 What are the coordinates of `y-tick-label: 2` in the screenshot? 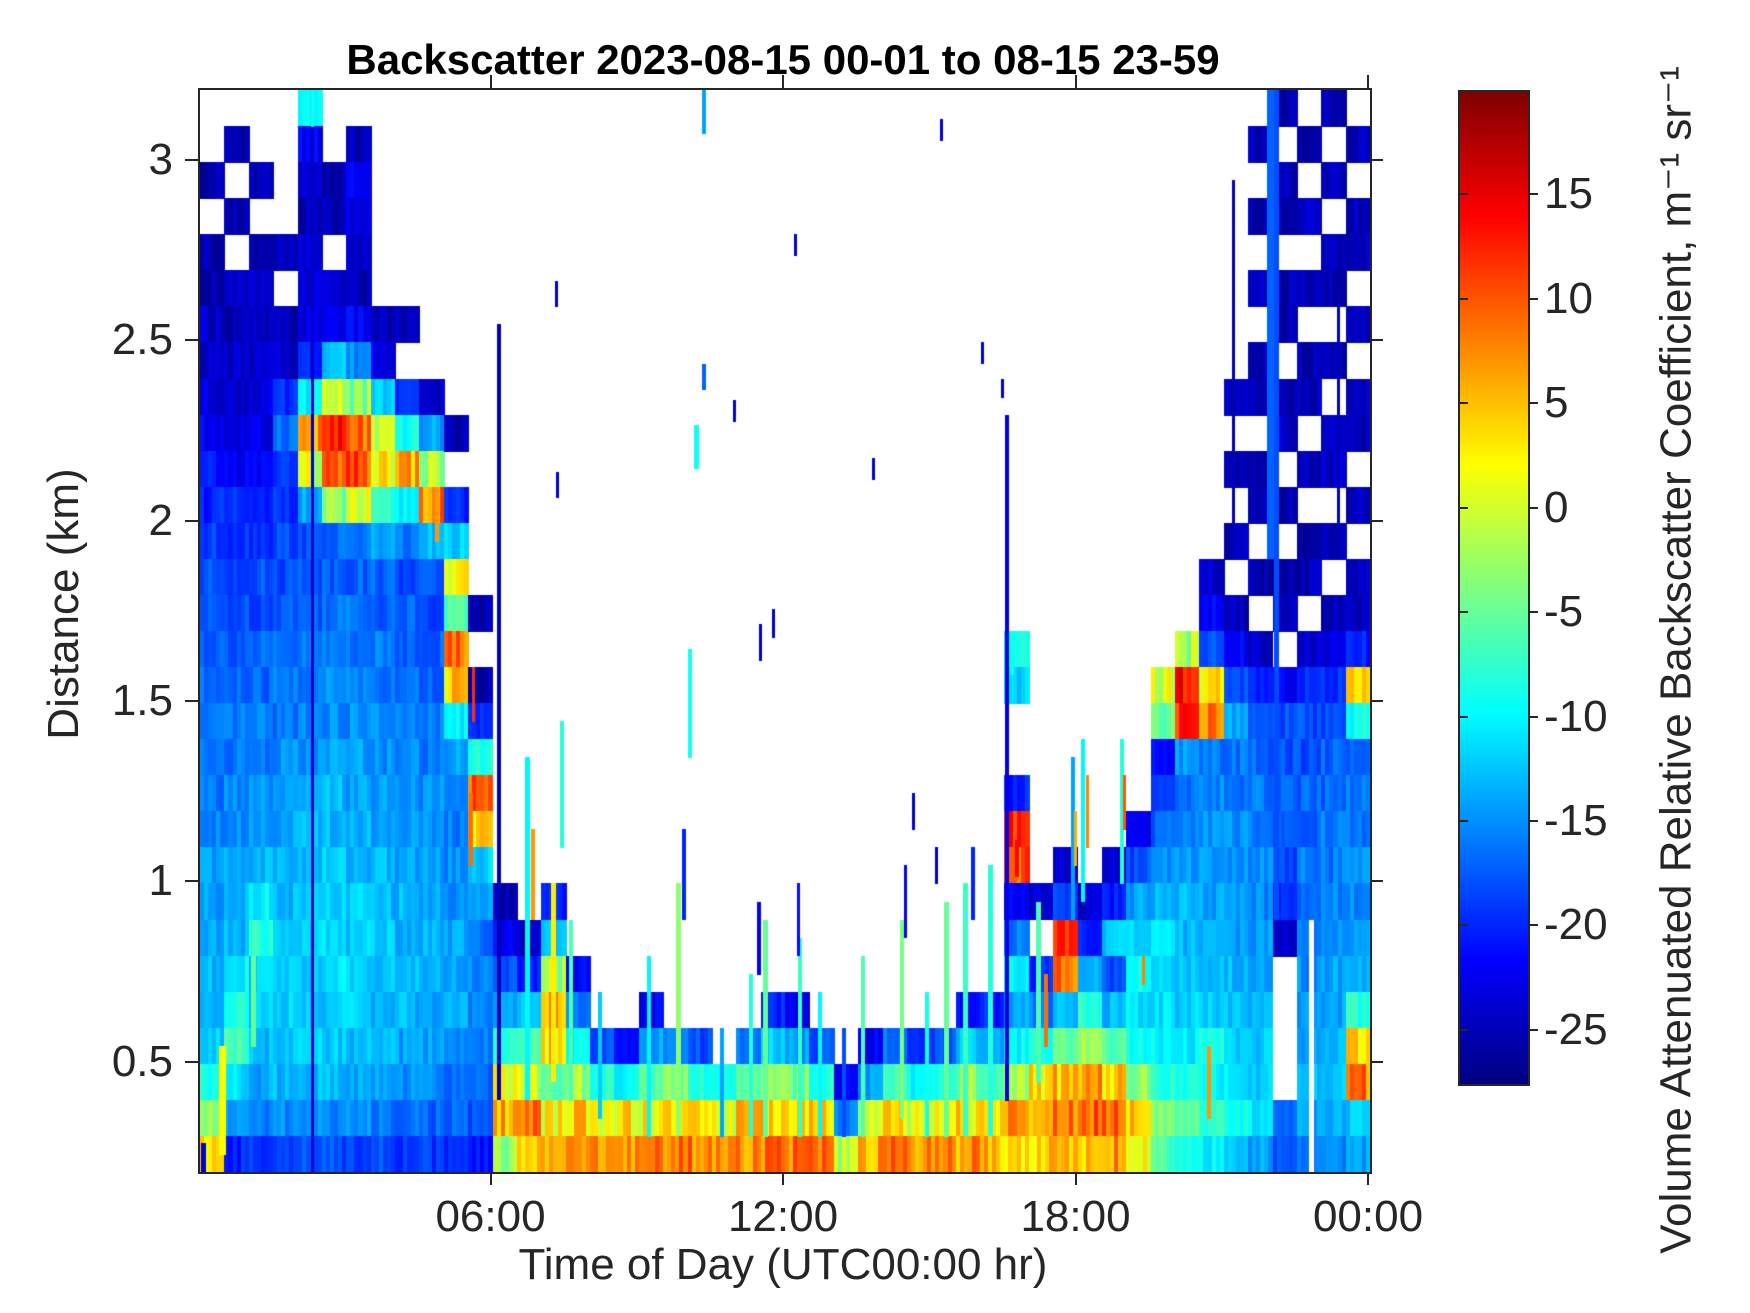 It's located at (160, 520).